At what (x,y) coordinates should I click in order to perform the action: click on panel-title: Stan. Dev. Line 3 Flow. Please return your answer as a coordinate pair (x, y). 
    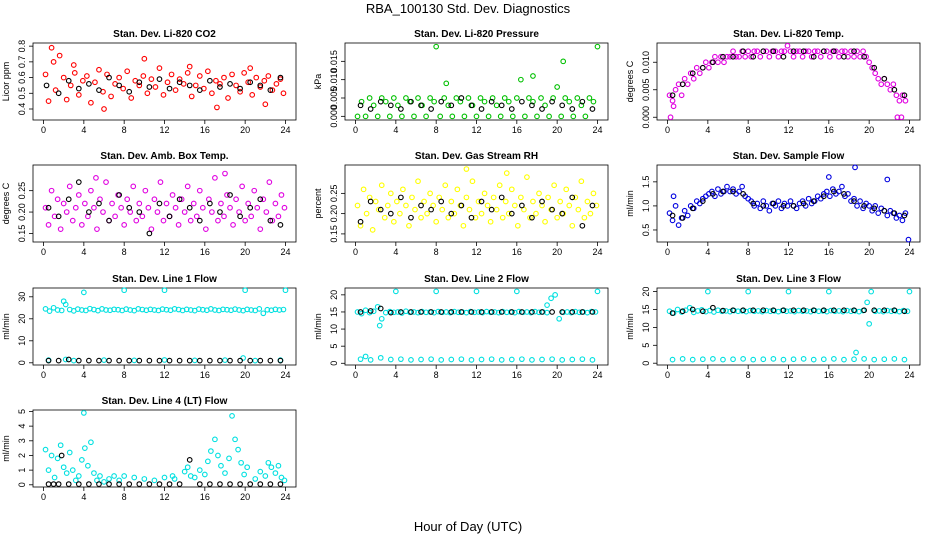
    Looking at the image, I should click on (788, 279).